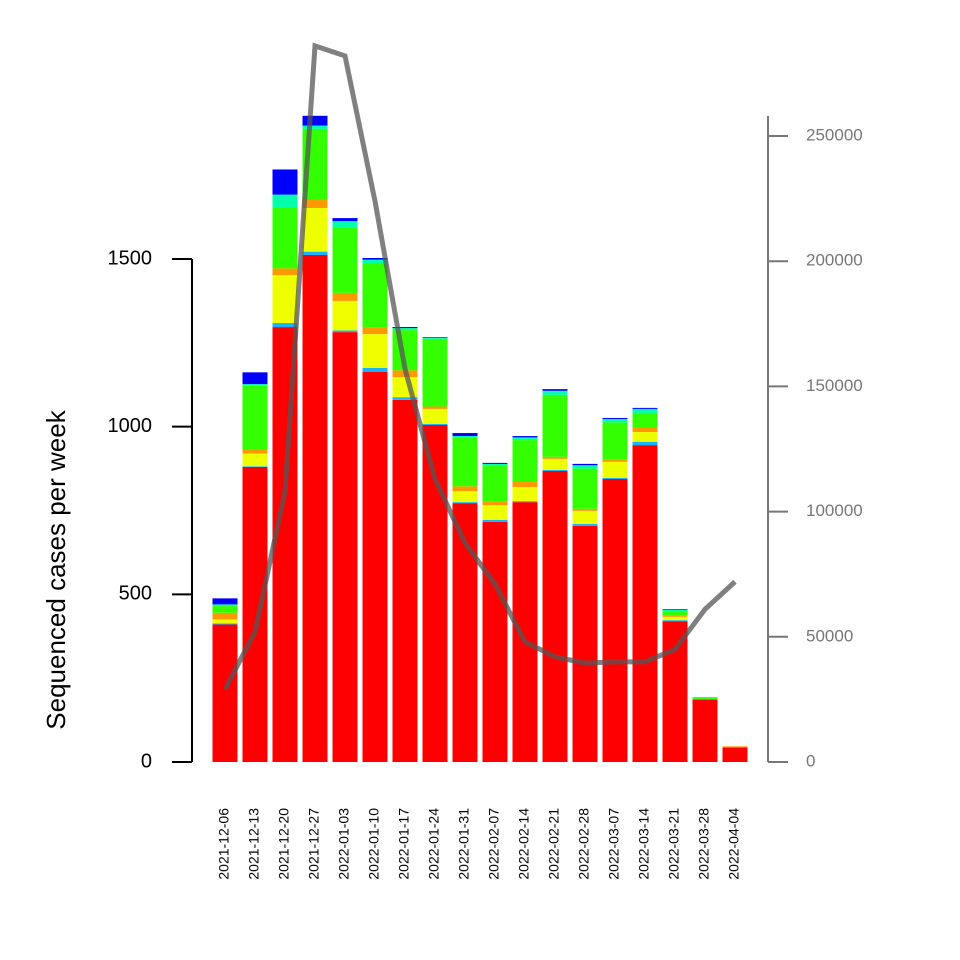 This screenshot has width=960, height=960. What do you see at coordinates (829, 635) in the screenshot?
I see `y2-tick-label: 50000` at bounding box center [829, 635].